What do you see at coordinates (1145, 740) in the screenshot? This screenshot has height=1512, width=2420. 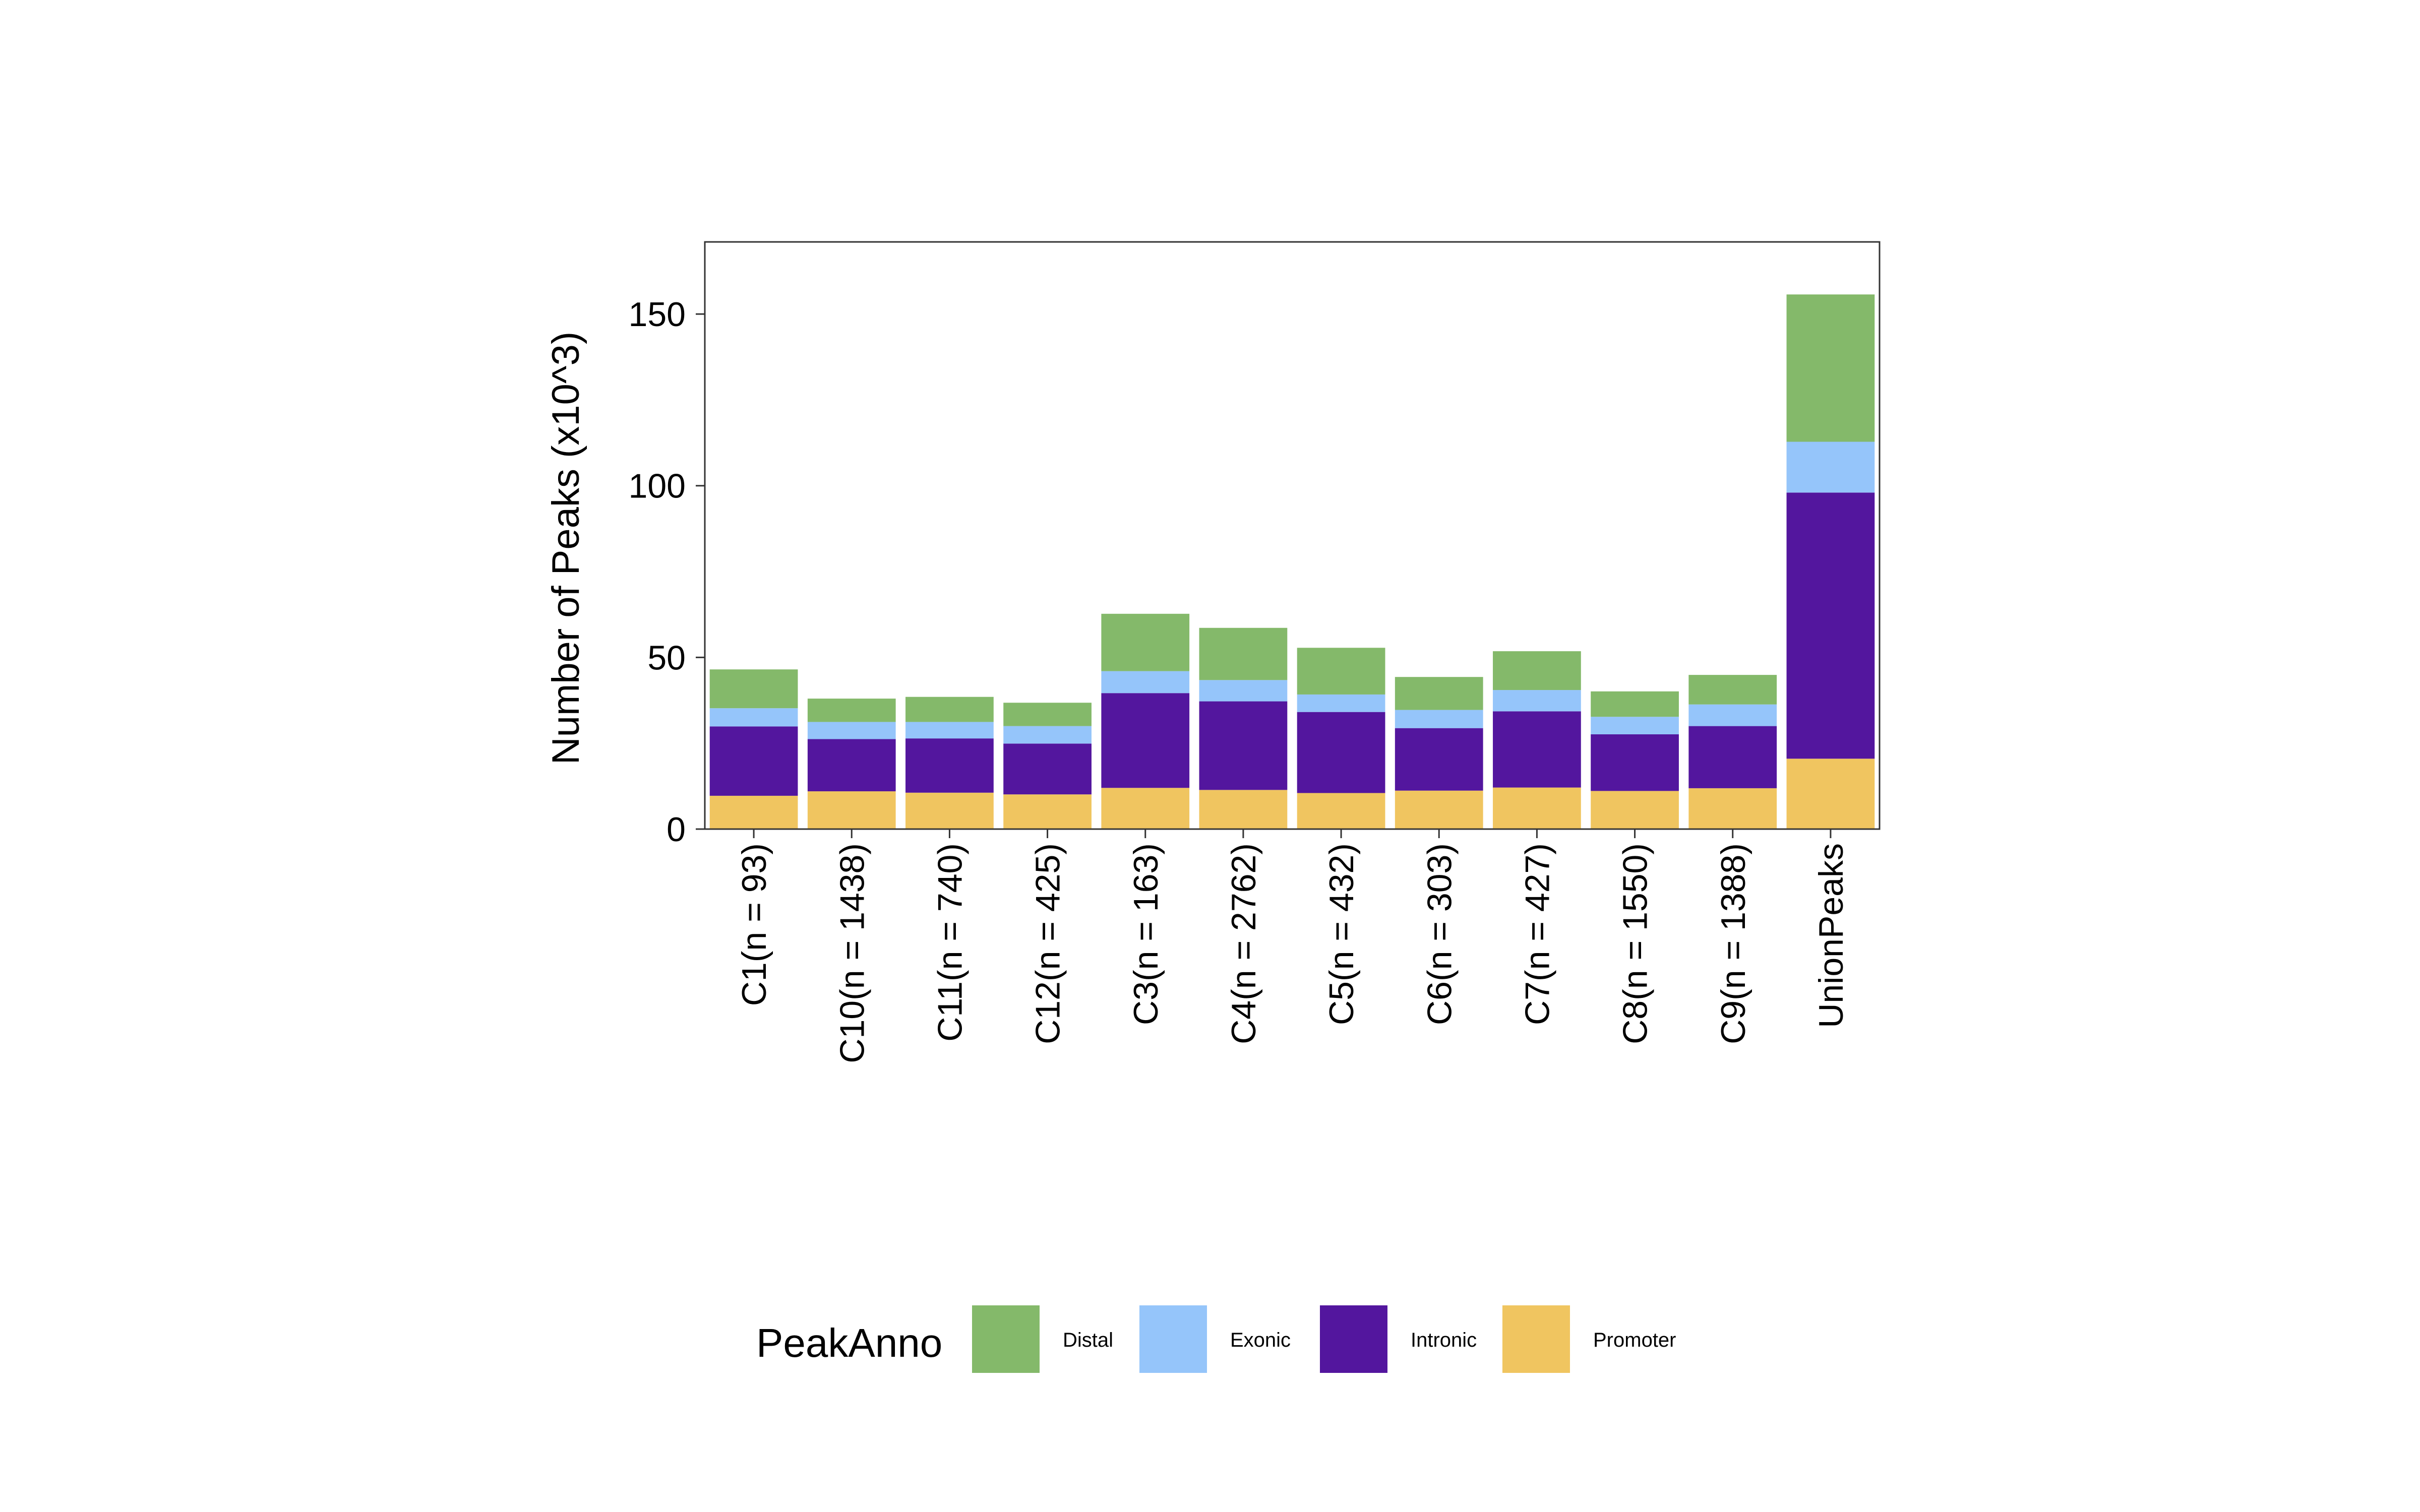 I see `bar-c3-n-163-intronic` at bounding box center [1145, 740].